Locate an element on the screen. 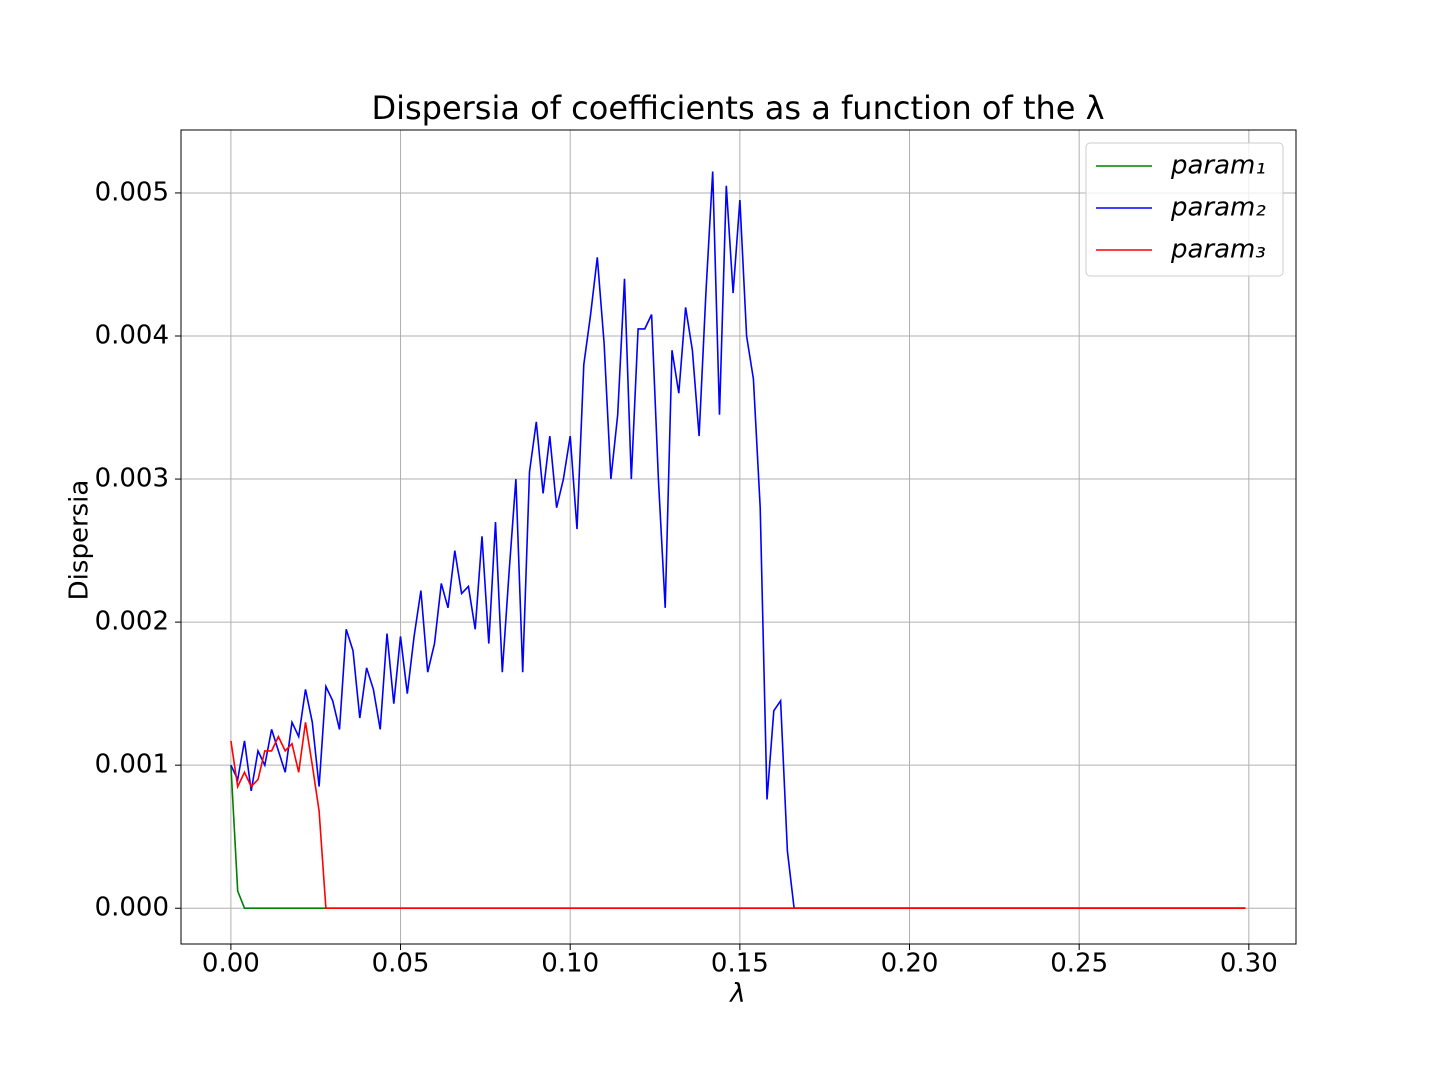 The height and width of the screenshot is (1080, 1440). legend-box is located at coordinates (1184, 209).